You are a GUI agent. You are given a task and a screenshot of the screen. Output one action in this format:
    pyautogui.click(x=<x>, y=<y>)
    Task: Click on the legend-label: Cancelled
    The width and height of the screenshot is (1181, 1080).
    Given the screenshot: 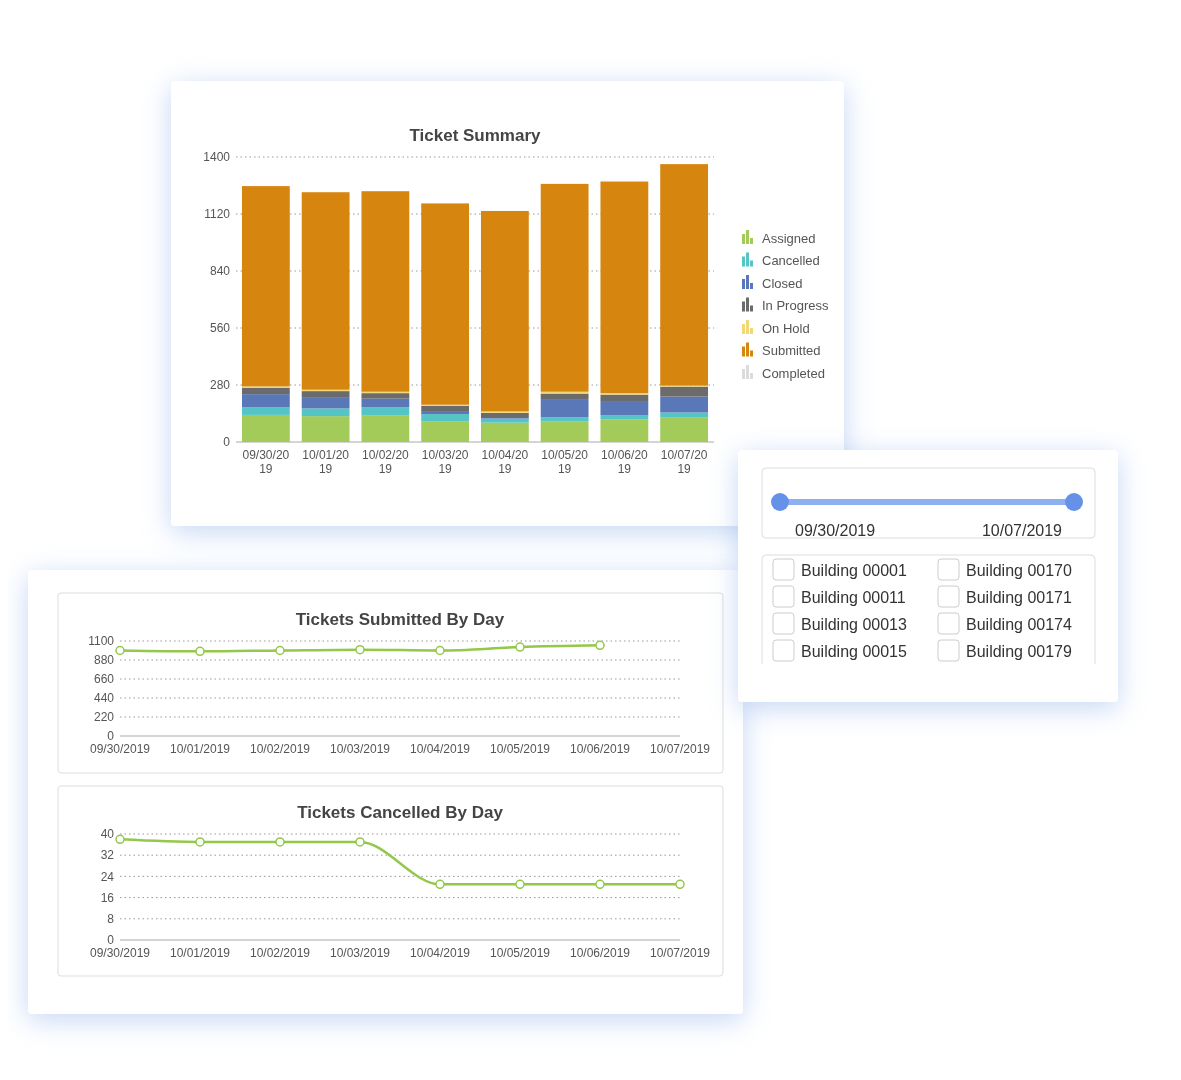 What is the action you would take?
    pyautogui.click(x=791, y=261)
    